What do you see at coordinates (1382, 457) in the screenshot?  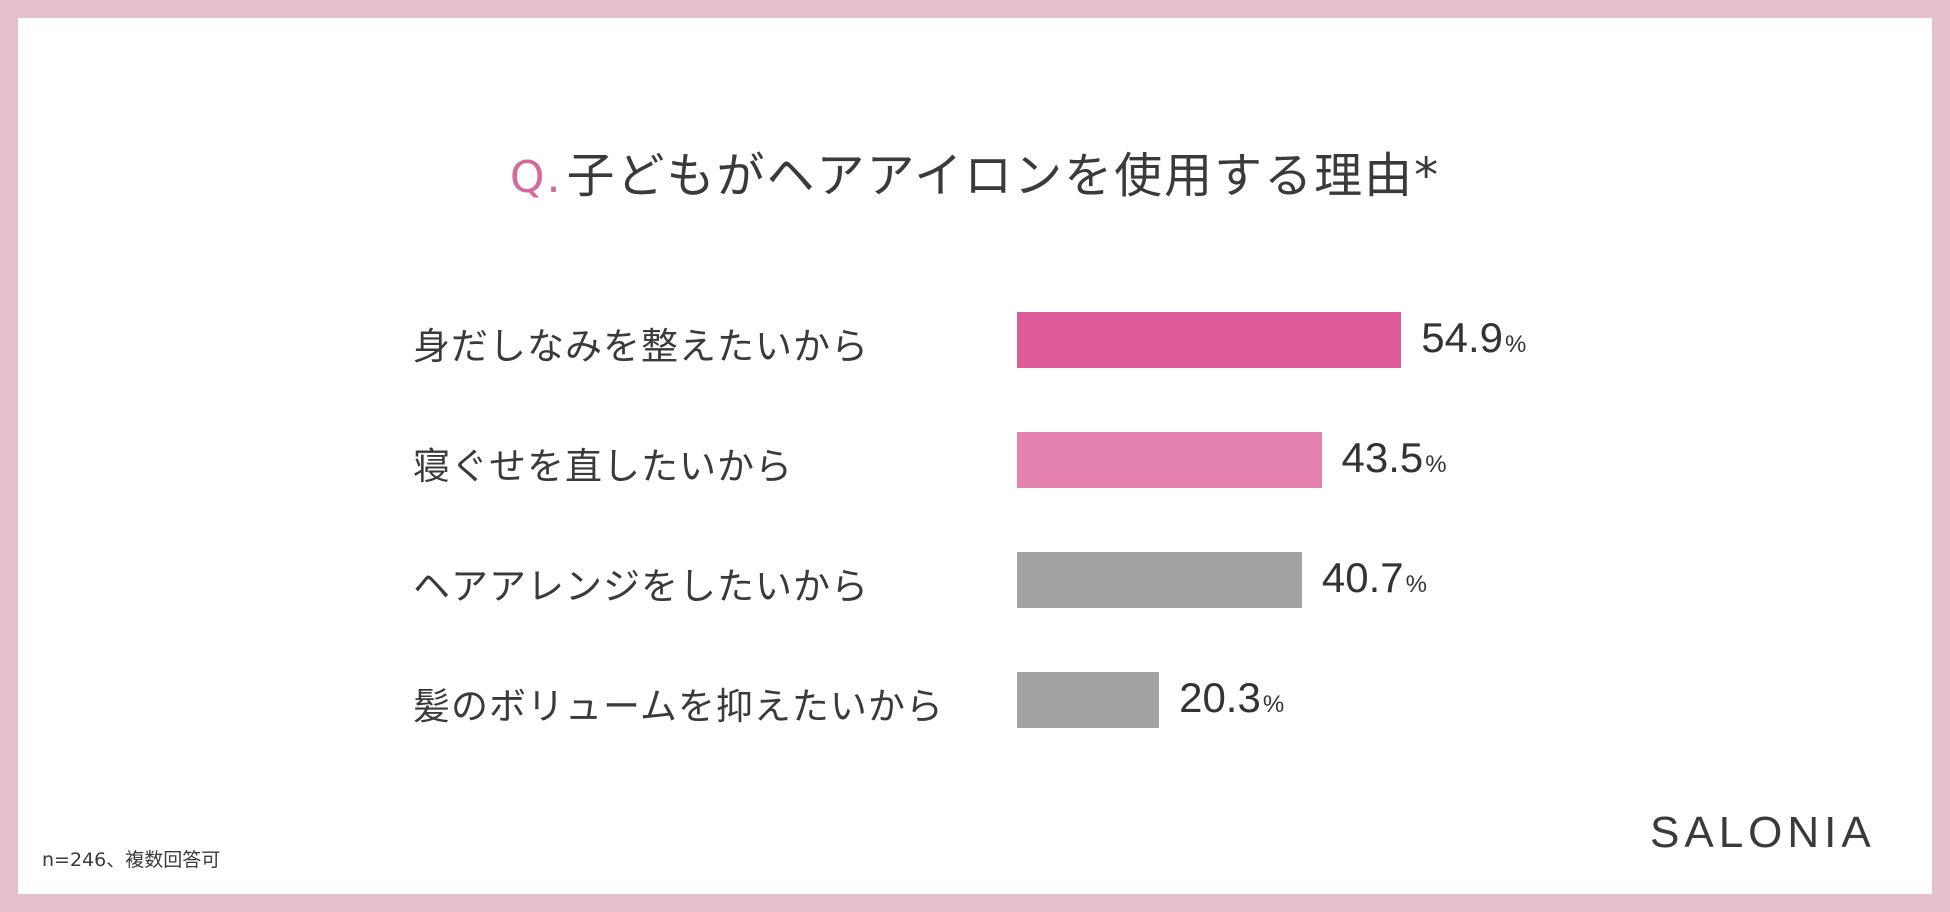 I see `value-number: 43.5` at bounding box center [1382, 457].